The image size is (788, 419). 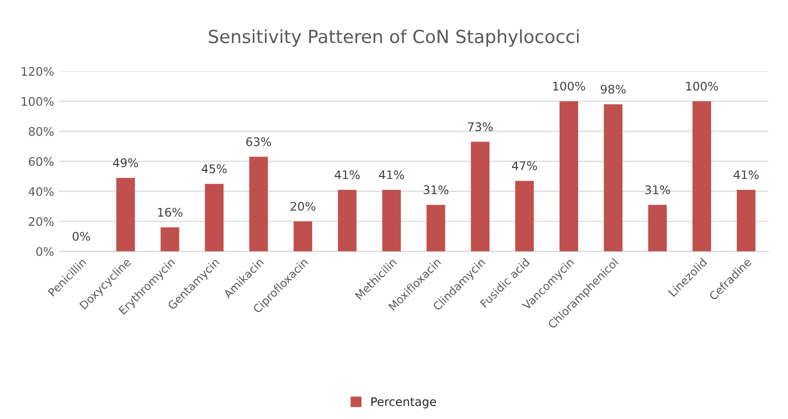 What do you see at coordinates (41, 191) in the screenshot?
I see `y-tick-label: 40%` at bounding box center [41, 191].